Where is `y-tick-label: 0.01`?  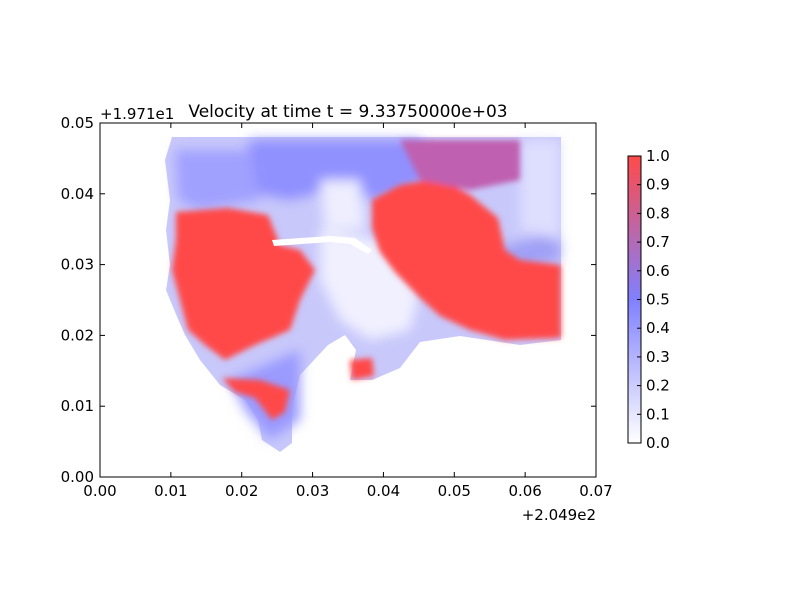 y-tick-label: 0.01 is located at coordinates (77, 406).